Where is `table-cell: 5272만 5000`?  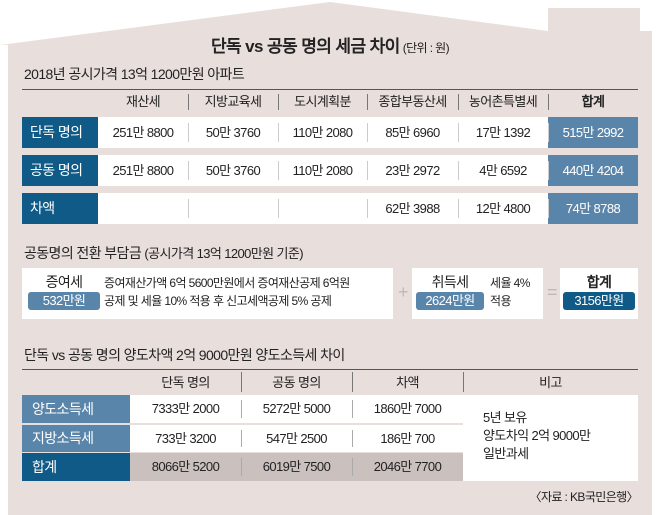
table-cell: 5272만 5000 is located at coordinates (296, 408).